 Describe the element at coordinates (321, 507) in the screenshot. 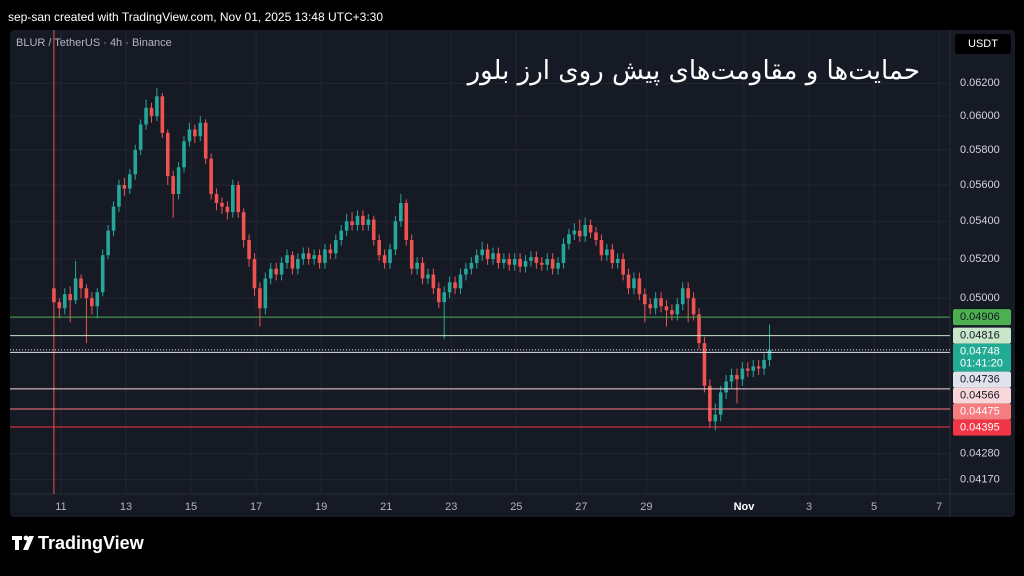

I see `x-tick-label: 19` at that location.